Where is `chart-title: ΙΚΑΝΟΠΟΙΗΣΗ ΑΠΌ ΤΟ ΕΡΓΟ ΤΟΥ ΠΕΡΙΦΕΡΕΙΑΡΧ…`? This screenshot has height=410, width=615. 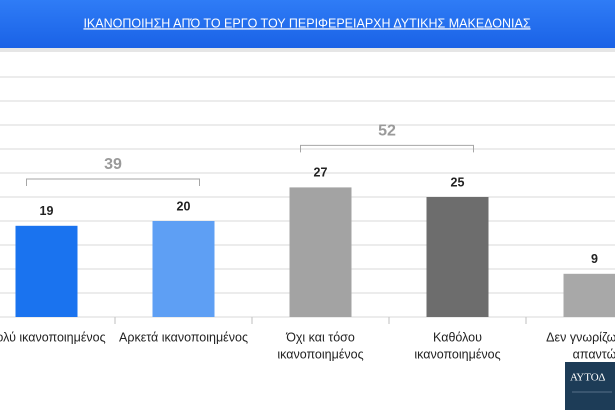
chart-title: ΙΚΑΝΟΠΟΙΗΣΗ ΑΠΌ ΤΟ ΕΡΓΟ ΤΟΥ ΠΕΡΙΦΕΡΕΙΑΡΧ… is located at coordinates (306, 23).